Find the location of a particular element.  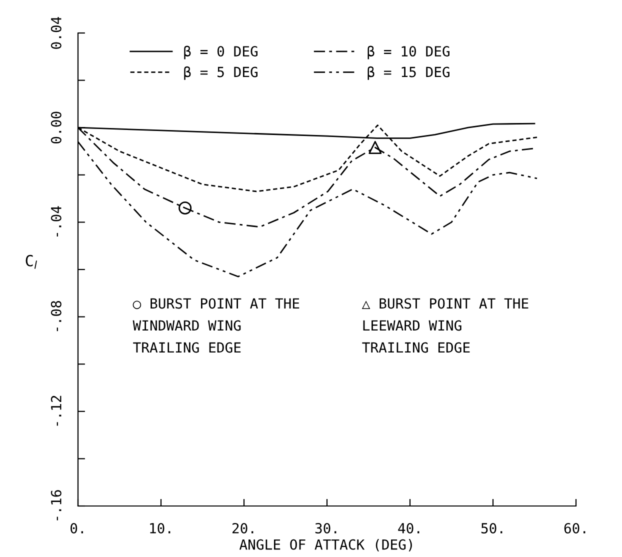

x-tick-label: 40. is located at coordinates (409, 528).